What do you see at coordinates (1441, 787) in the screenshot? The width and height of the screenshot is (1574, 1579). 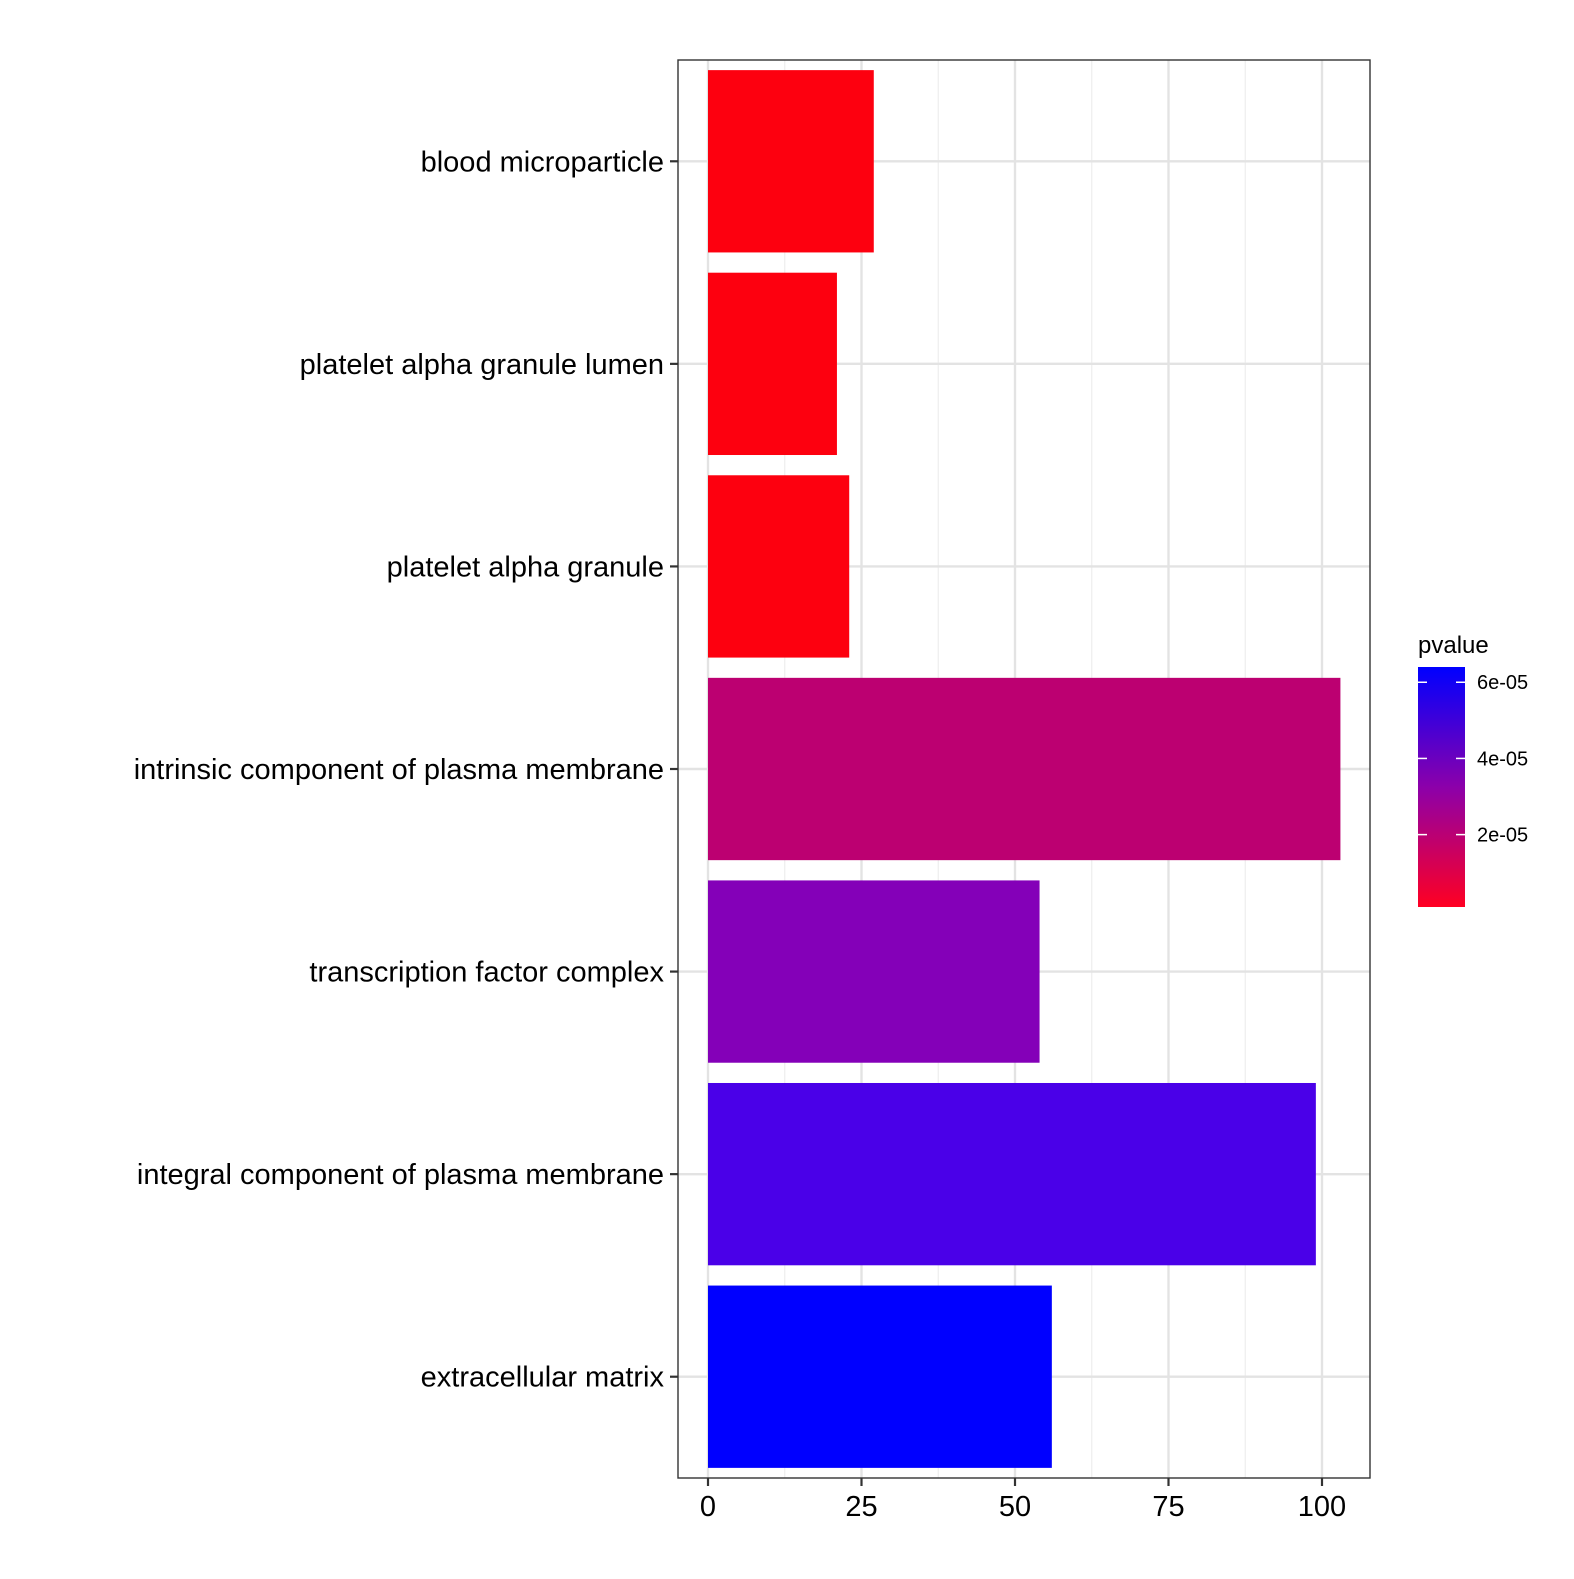 I see `legend-colorbar` at bounding box center [1441, 787].